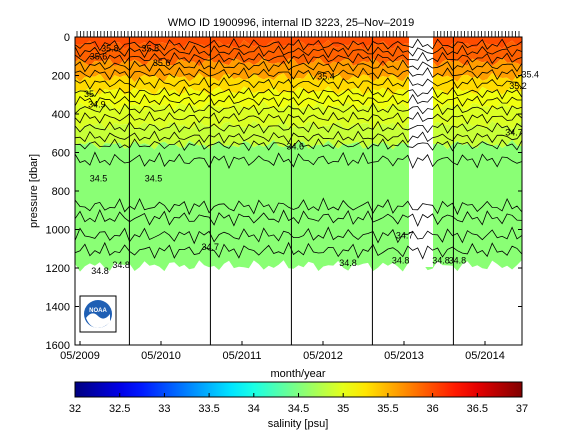  I want to click on colorbar-ticks: 32 32.5 33 33.5 34 34.5 35 35.5 36 36.5 37, so click(298, 404).